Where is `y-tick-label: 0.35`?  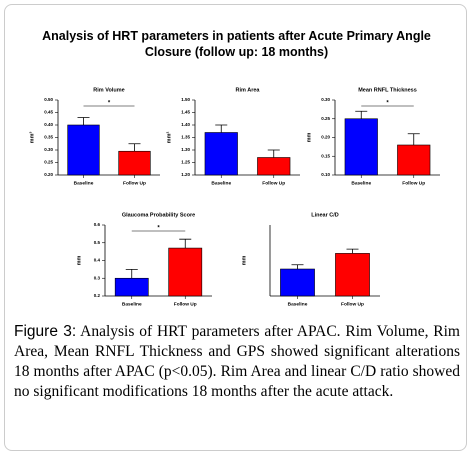 y-tick-label: 0.35 is located at coordinates (48, 137).